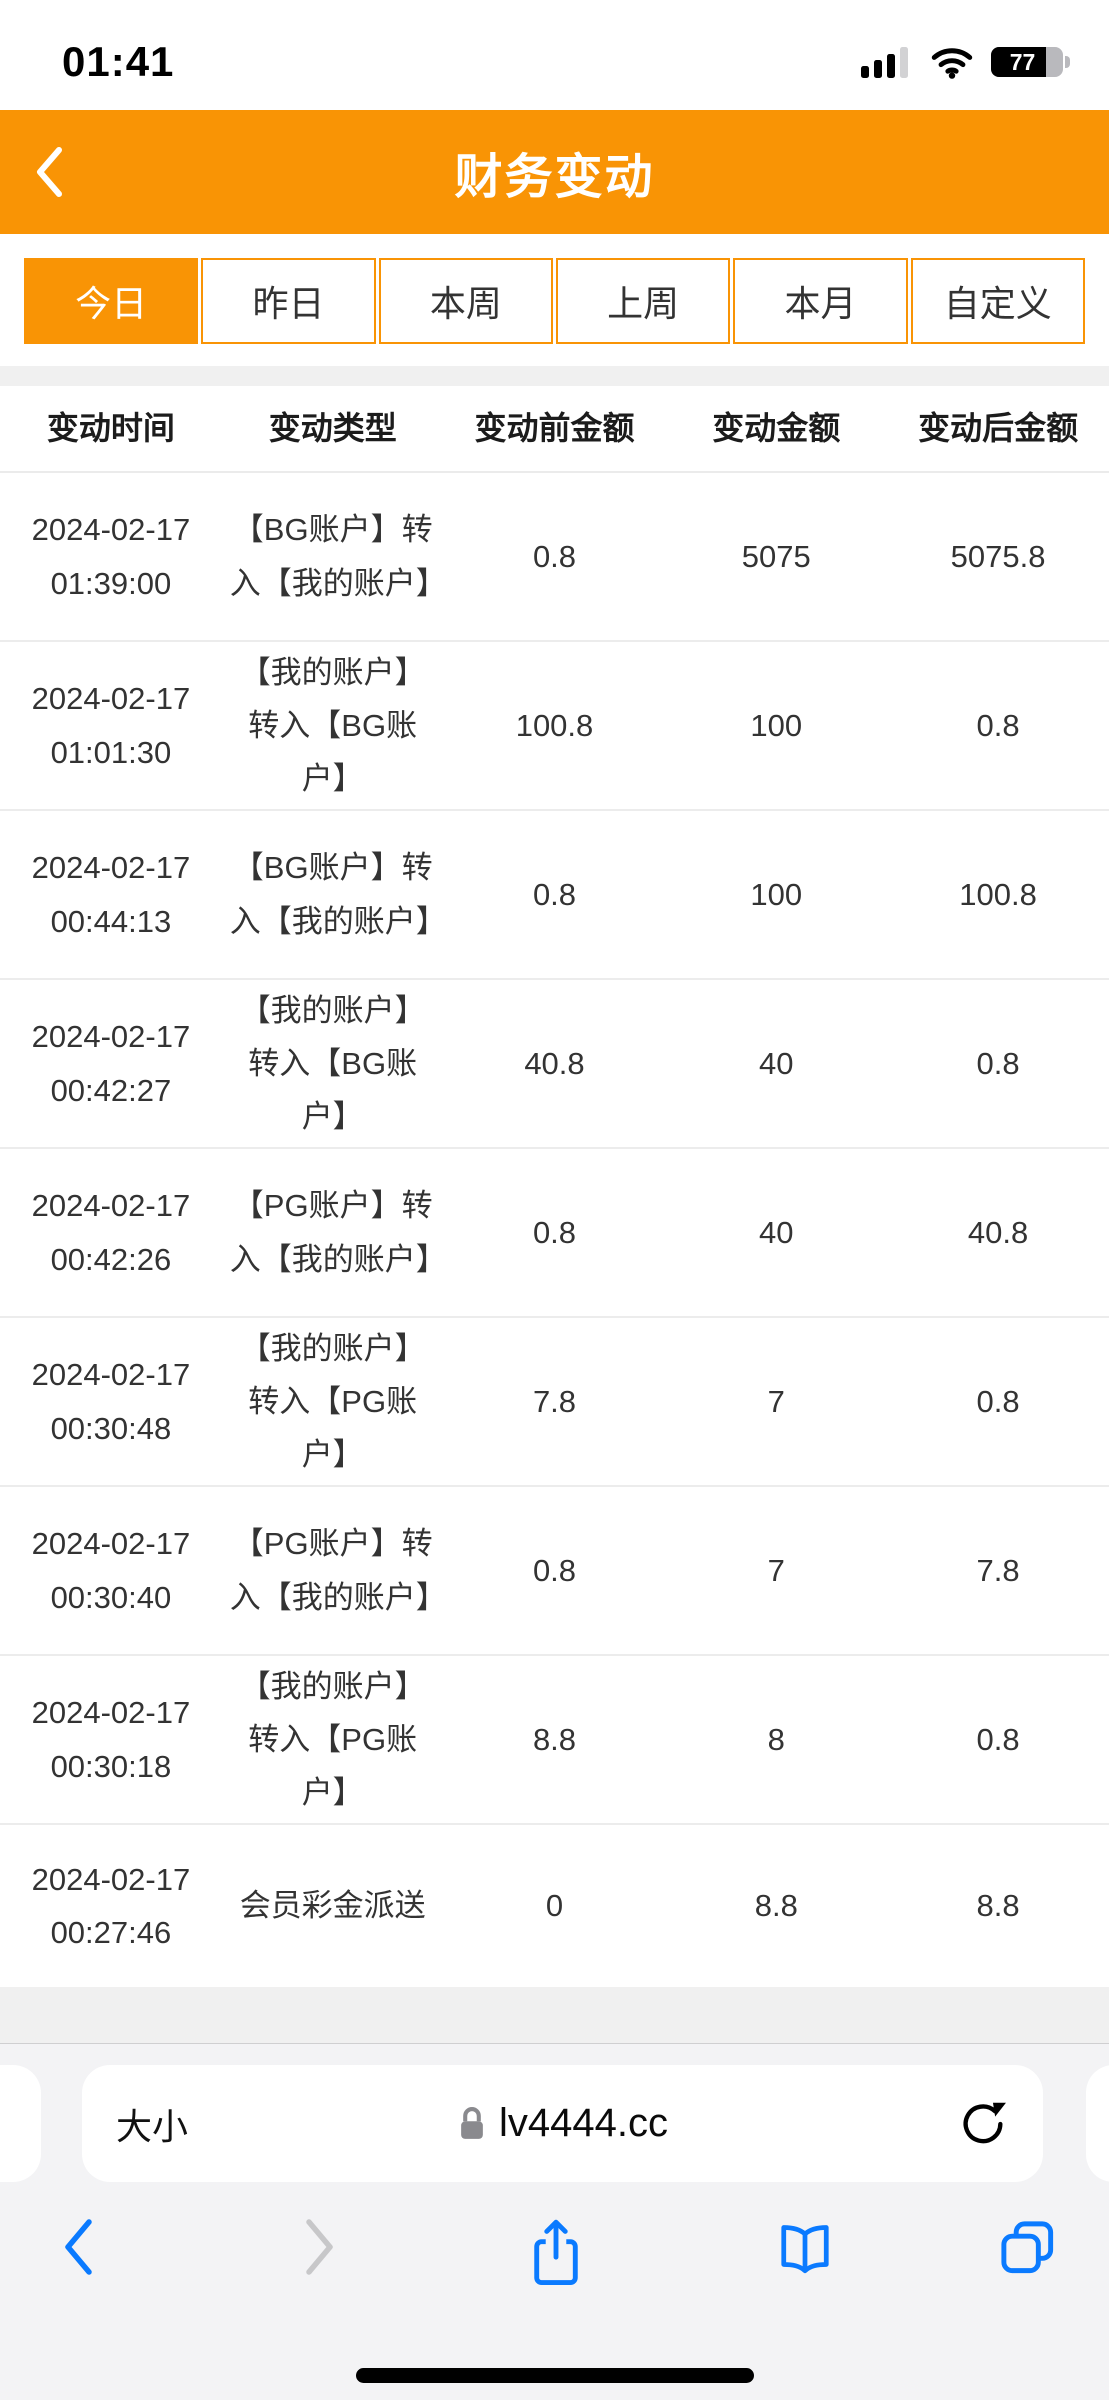  What do you see at coordinates (805, 2247) in the screenshot?
I see `bookmarks-icon` at bounding box center [805, 2247].